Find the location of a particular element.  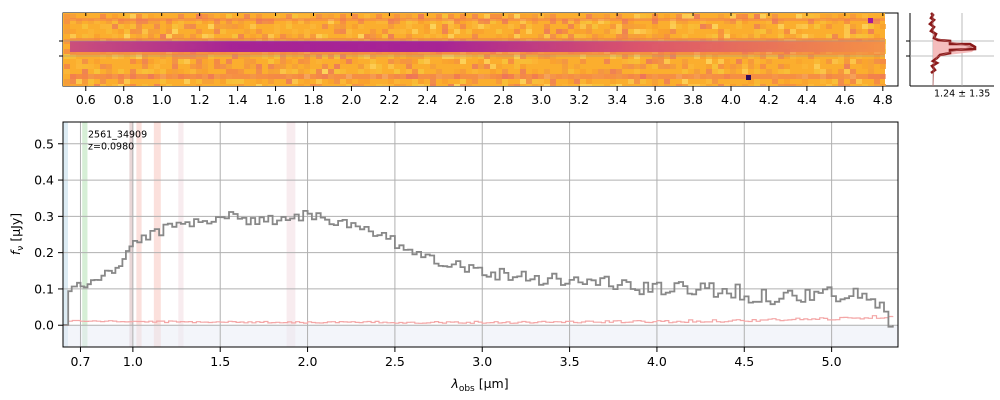

x-tick-label: 0.7 is located at coordinates (81, 361).